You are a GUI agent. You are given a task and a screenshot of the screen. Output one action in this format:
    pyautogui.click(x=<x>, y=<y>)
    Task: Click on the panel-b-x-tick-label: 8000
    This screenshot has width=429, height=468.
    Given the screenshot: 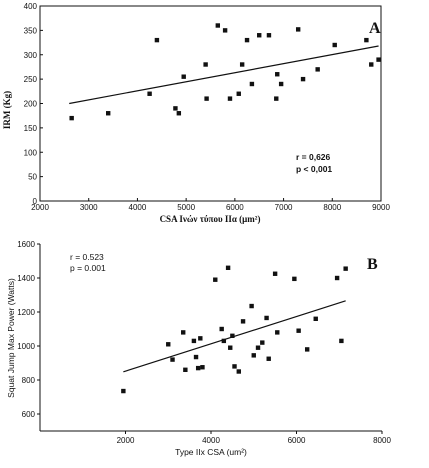 What is the action you would take?
    pyautogui.click(x=382, y=440)
    